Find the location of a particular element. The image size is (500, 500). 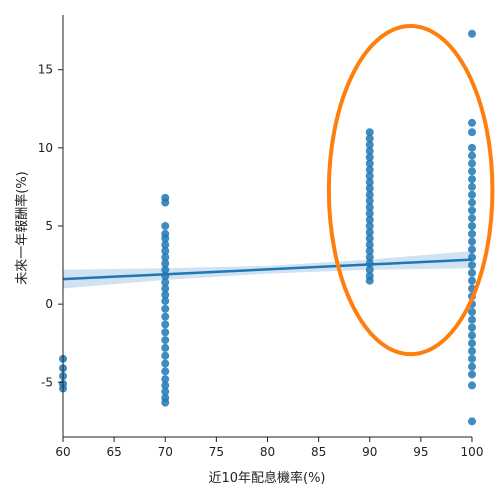

y-axis-label: 未來一年報酬率(%) is located at coordinates (22, 228).